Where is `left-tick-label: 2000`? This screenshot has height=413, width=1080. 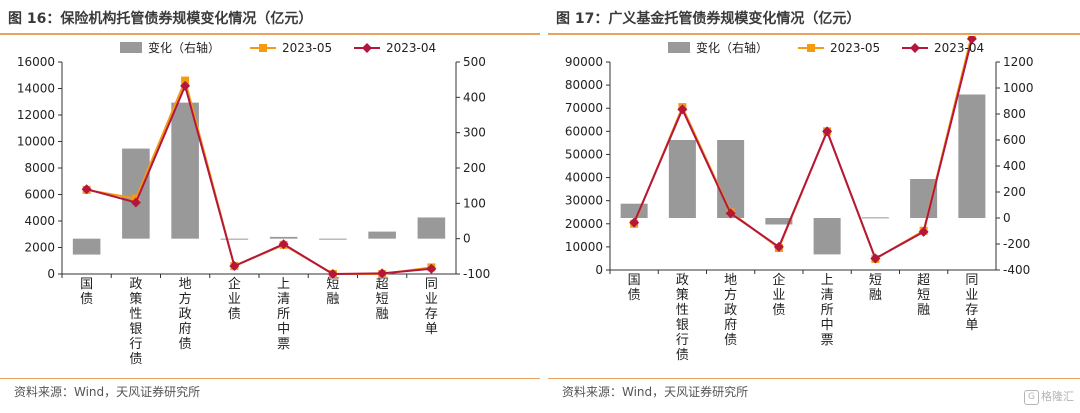
left-tick-label: 2000 is located at coordinates (39, 248).